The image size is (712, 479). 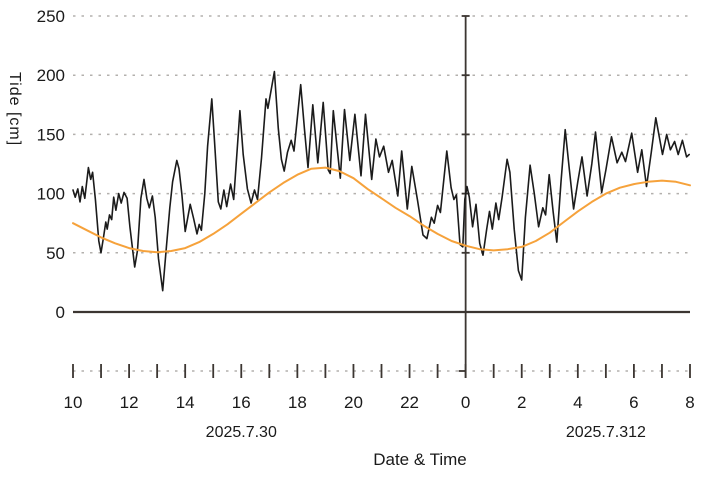 What do you see at coordinates (633, 402) in the screenshot?
I see `x-tick-label: 6` at bounding box center [633, 402].